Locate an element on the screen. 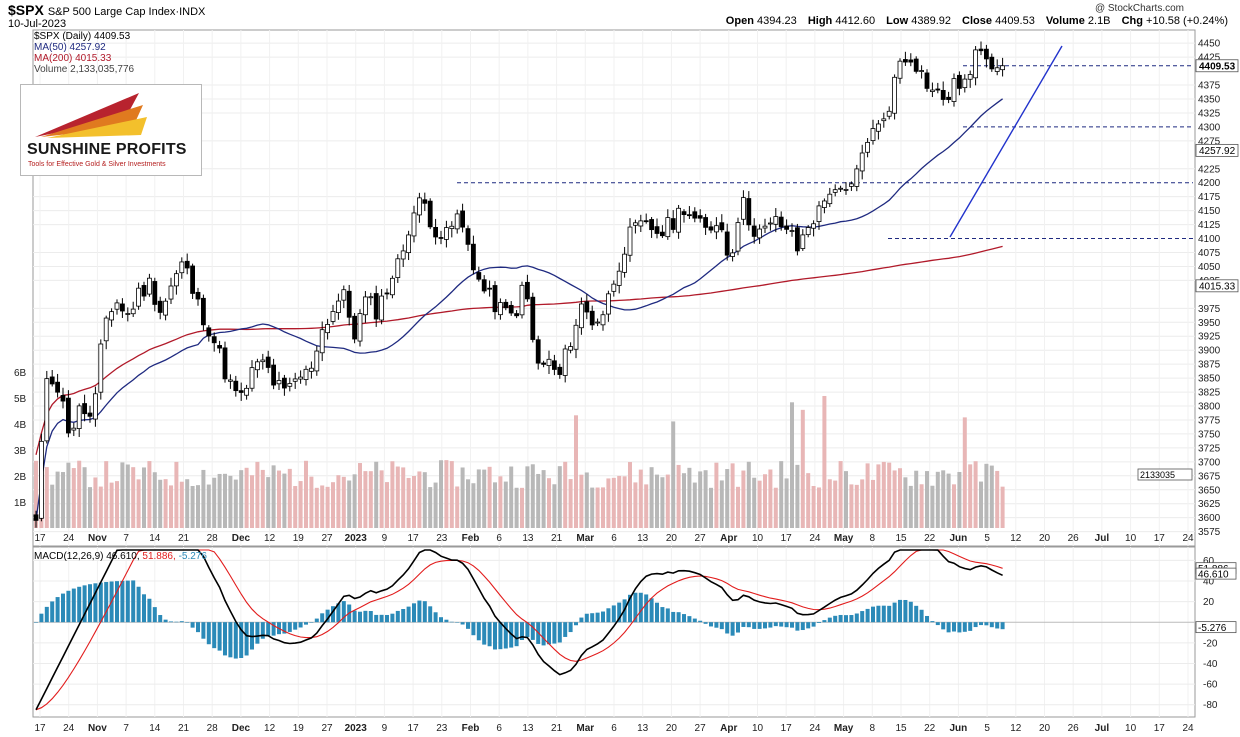 This screenshot has width=1240, height=737. price-tick-label: 3900 is located at coordinates (1209, 351).